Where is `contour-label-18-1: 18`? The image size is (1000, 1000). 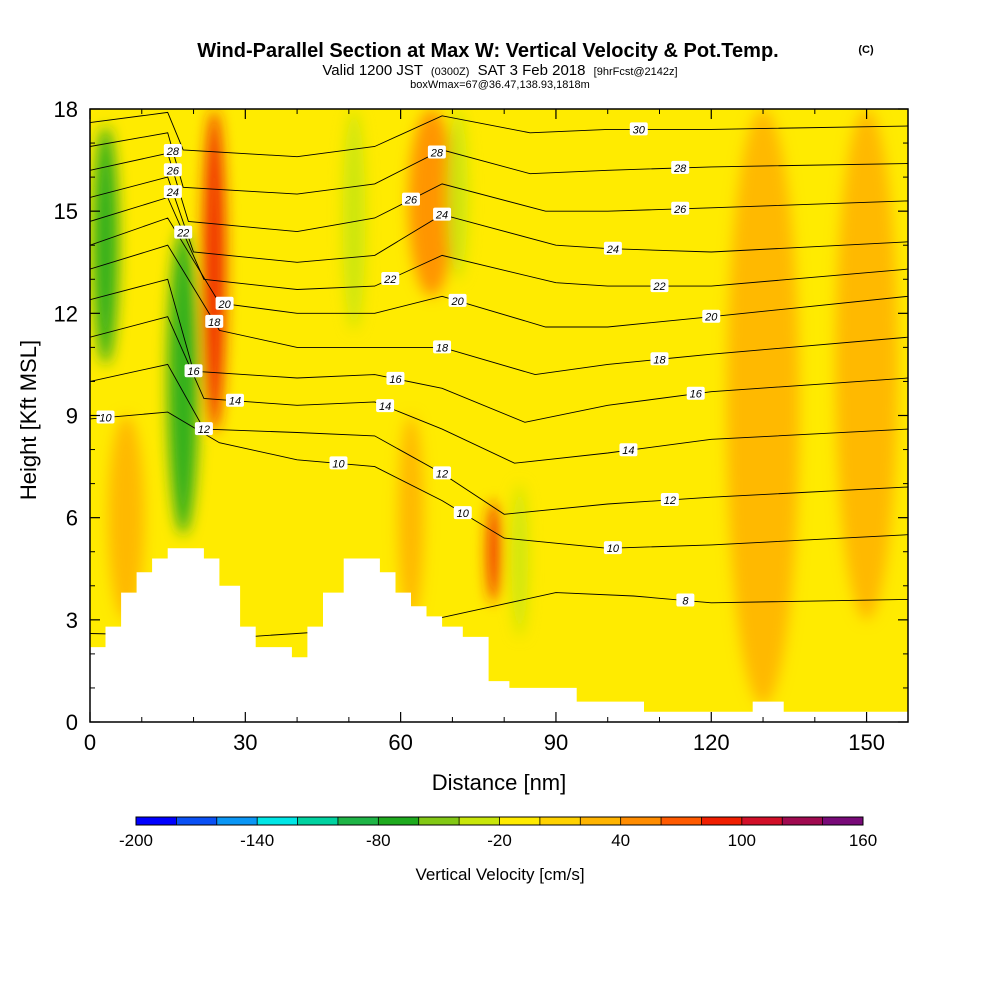 contour-label-18-1: 18 is located at coordinates (442, 347).